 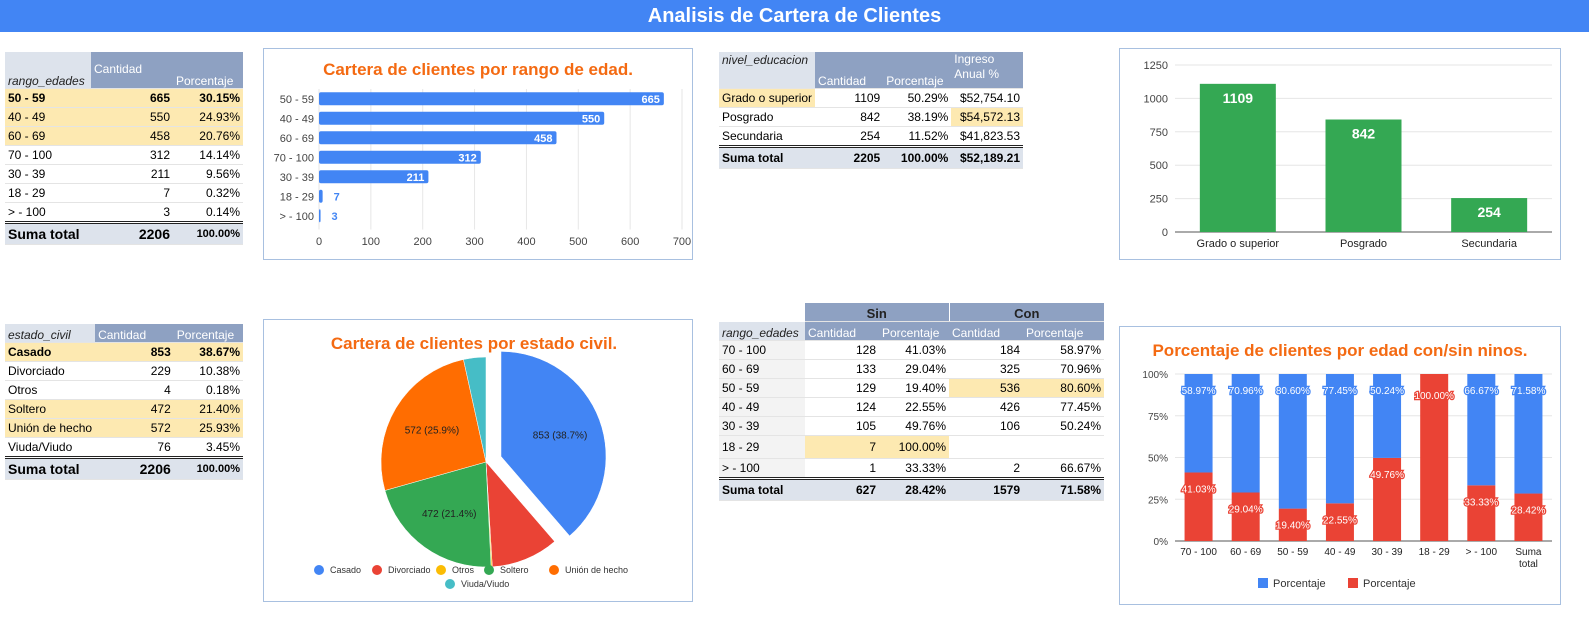 I want to click on chart-title: Cartera de clientes por rango de edad., so click(x=478, y=69).